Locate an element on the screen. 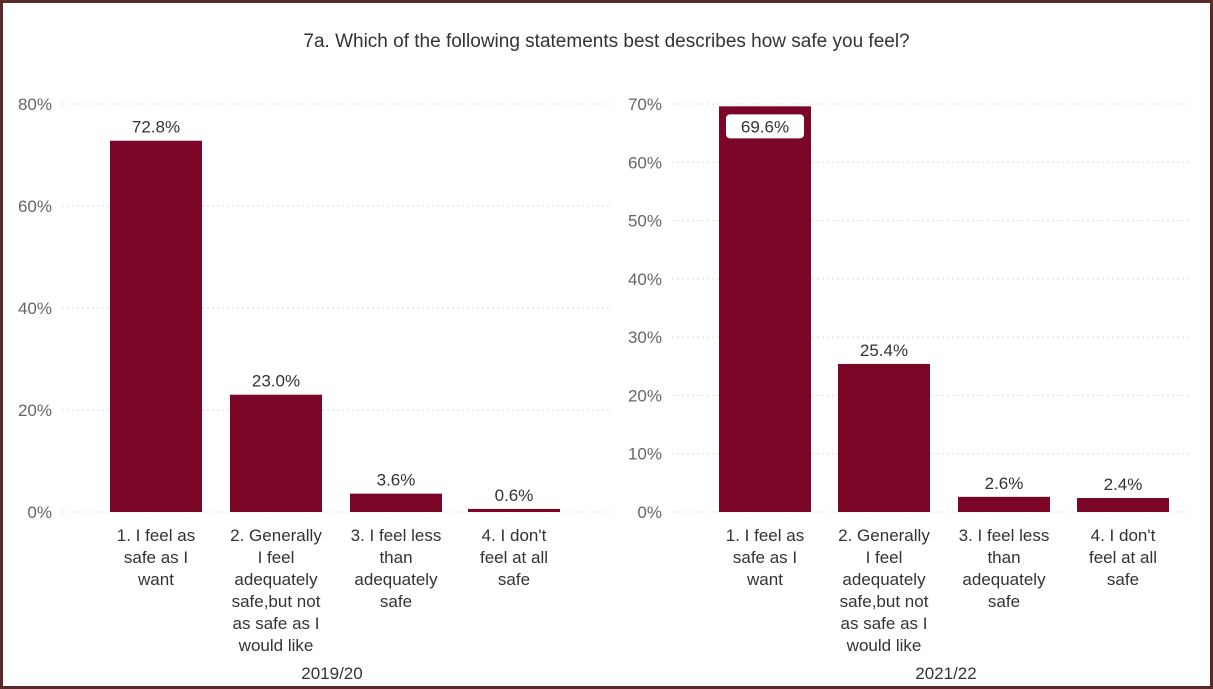 The width and height of the screenshot is (1213, 689). data-label: 2.6% is located at coordinates (1004, 483).